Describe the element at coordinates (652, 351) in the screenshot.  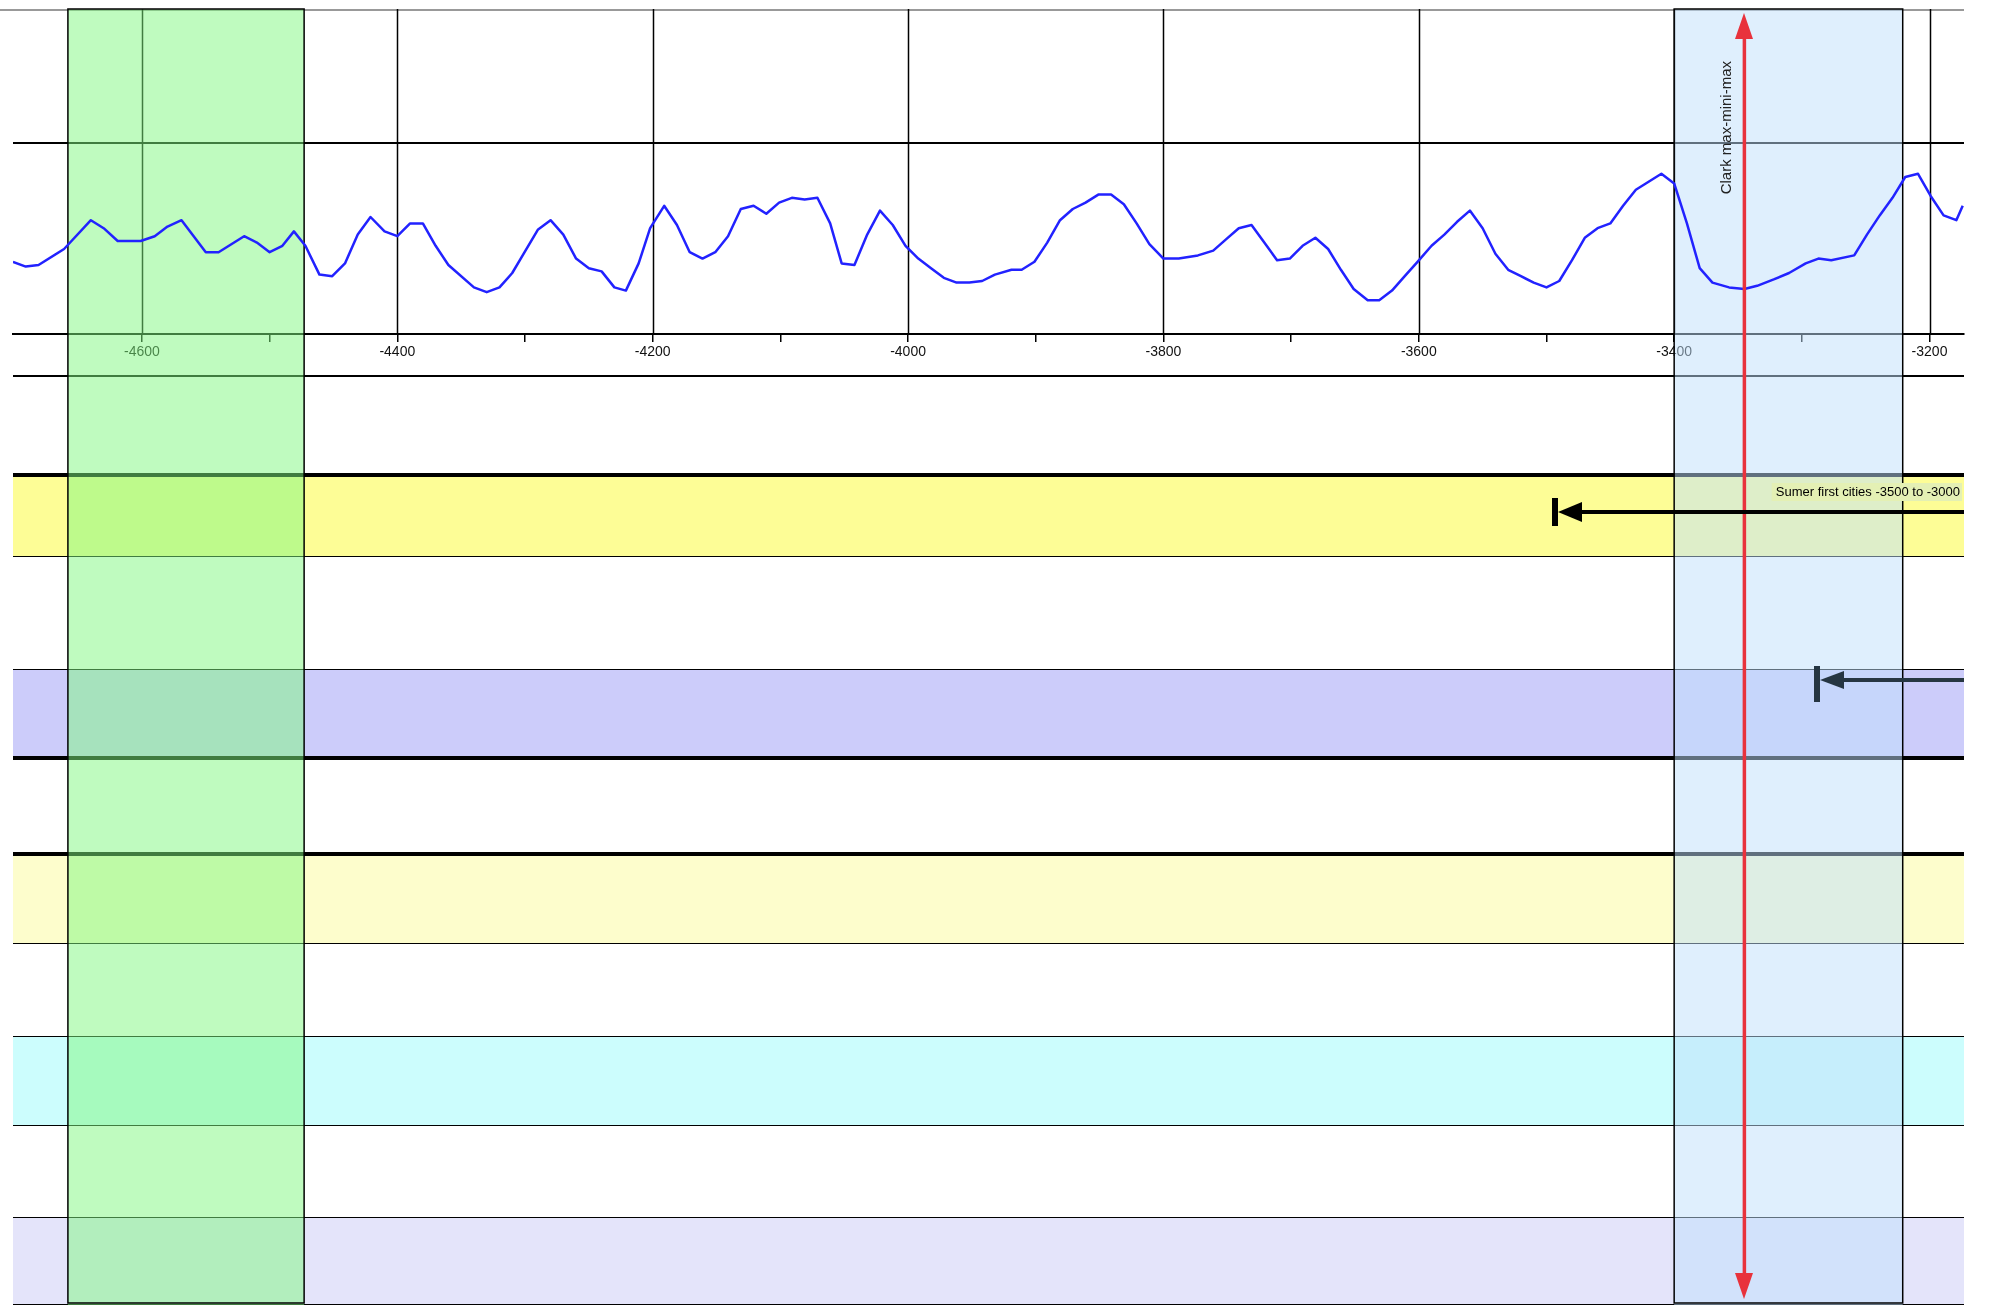
I see `x-tick-label: -4200` at that location.